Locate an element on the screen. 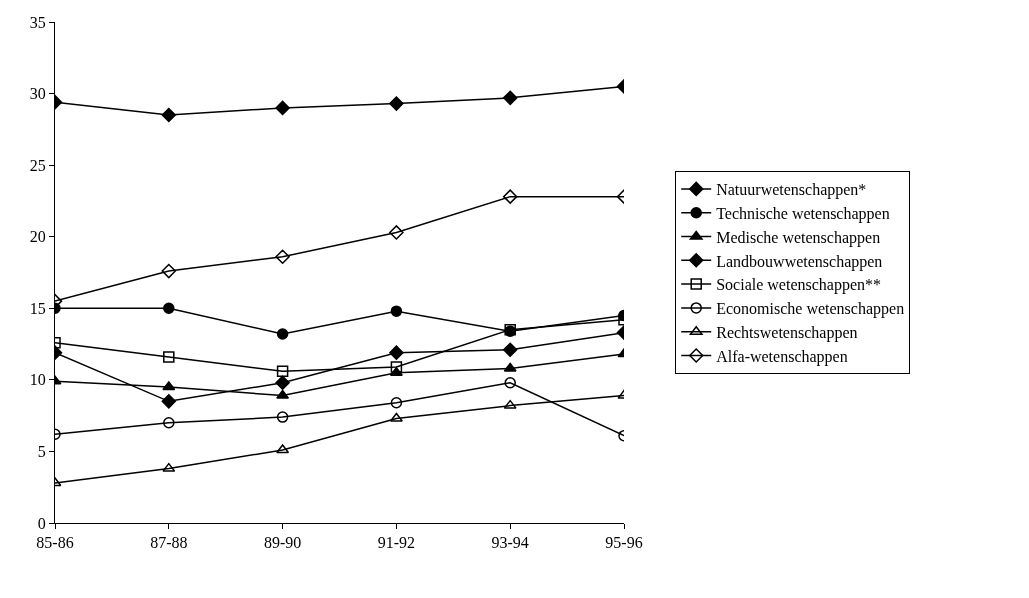 The width and height of the screenshot is (1029, 598). y-tick-label: 30 is located at coordinates (37, 94).